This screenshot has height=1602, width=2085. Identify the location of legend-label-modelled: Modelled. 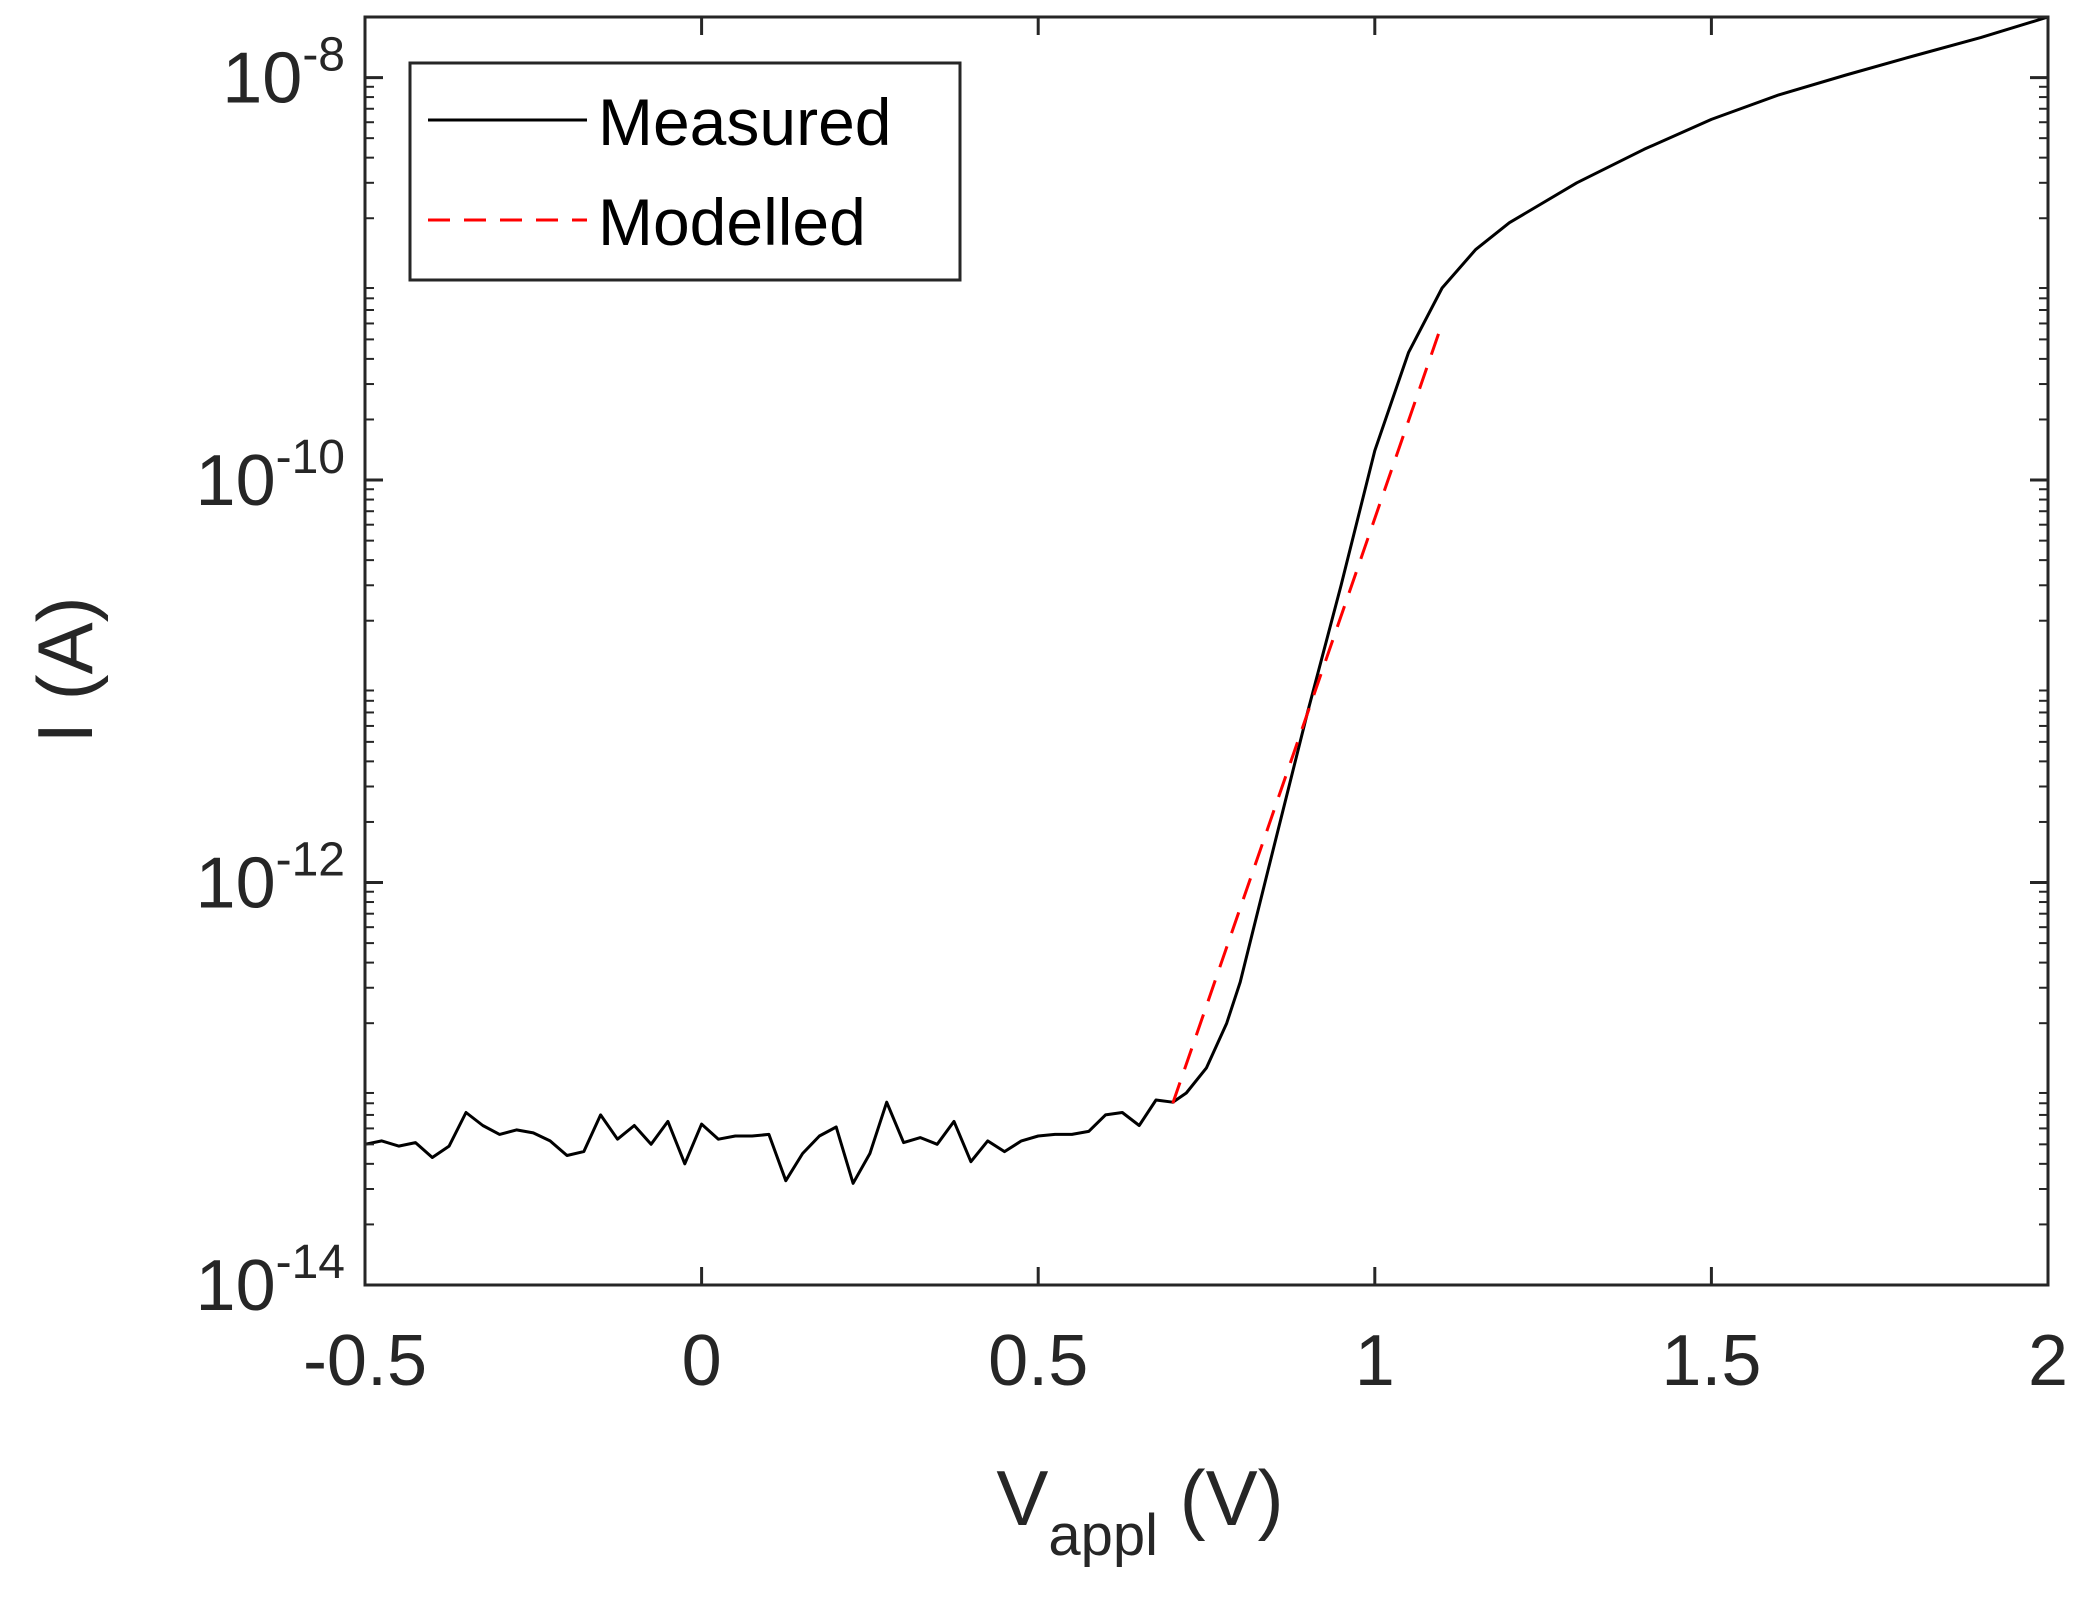
(732, 222).